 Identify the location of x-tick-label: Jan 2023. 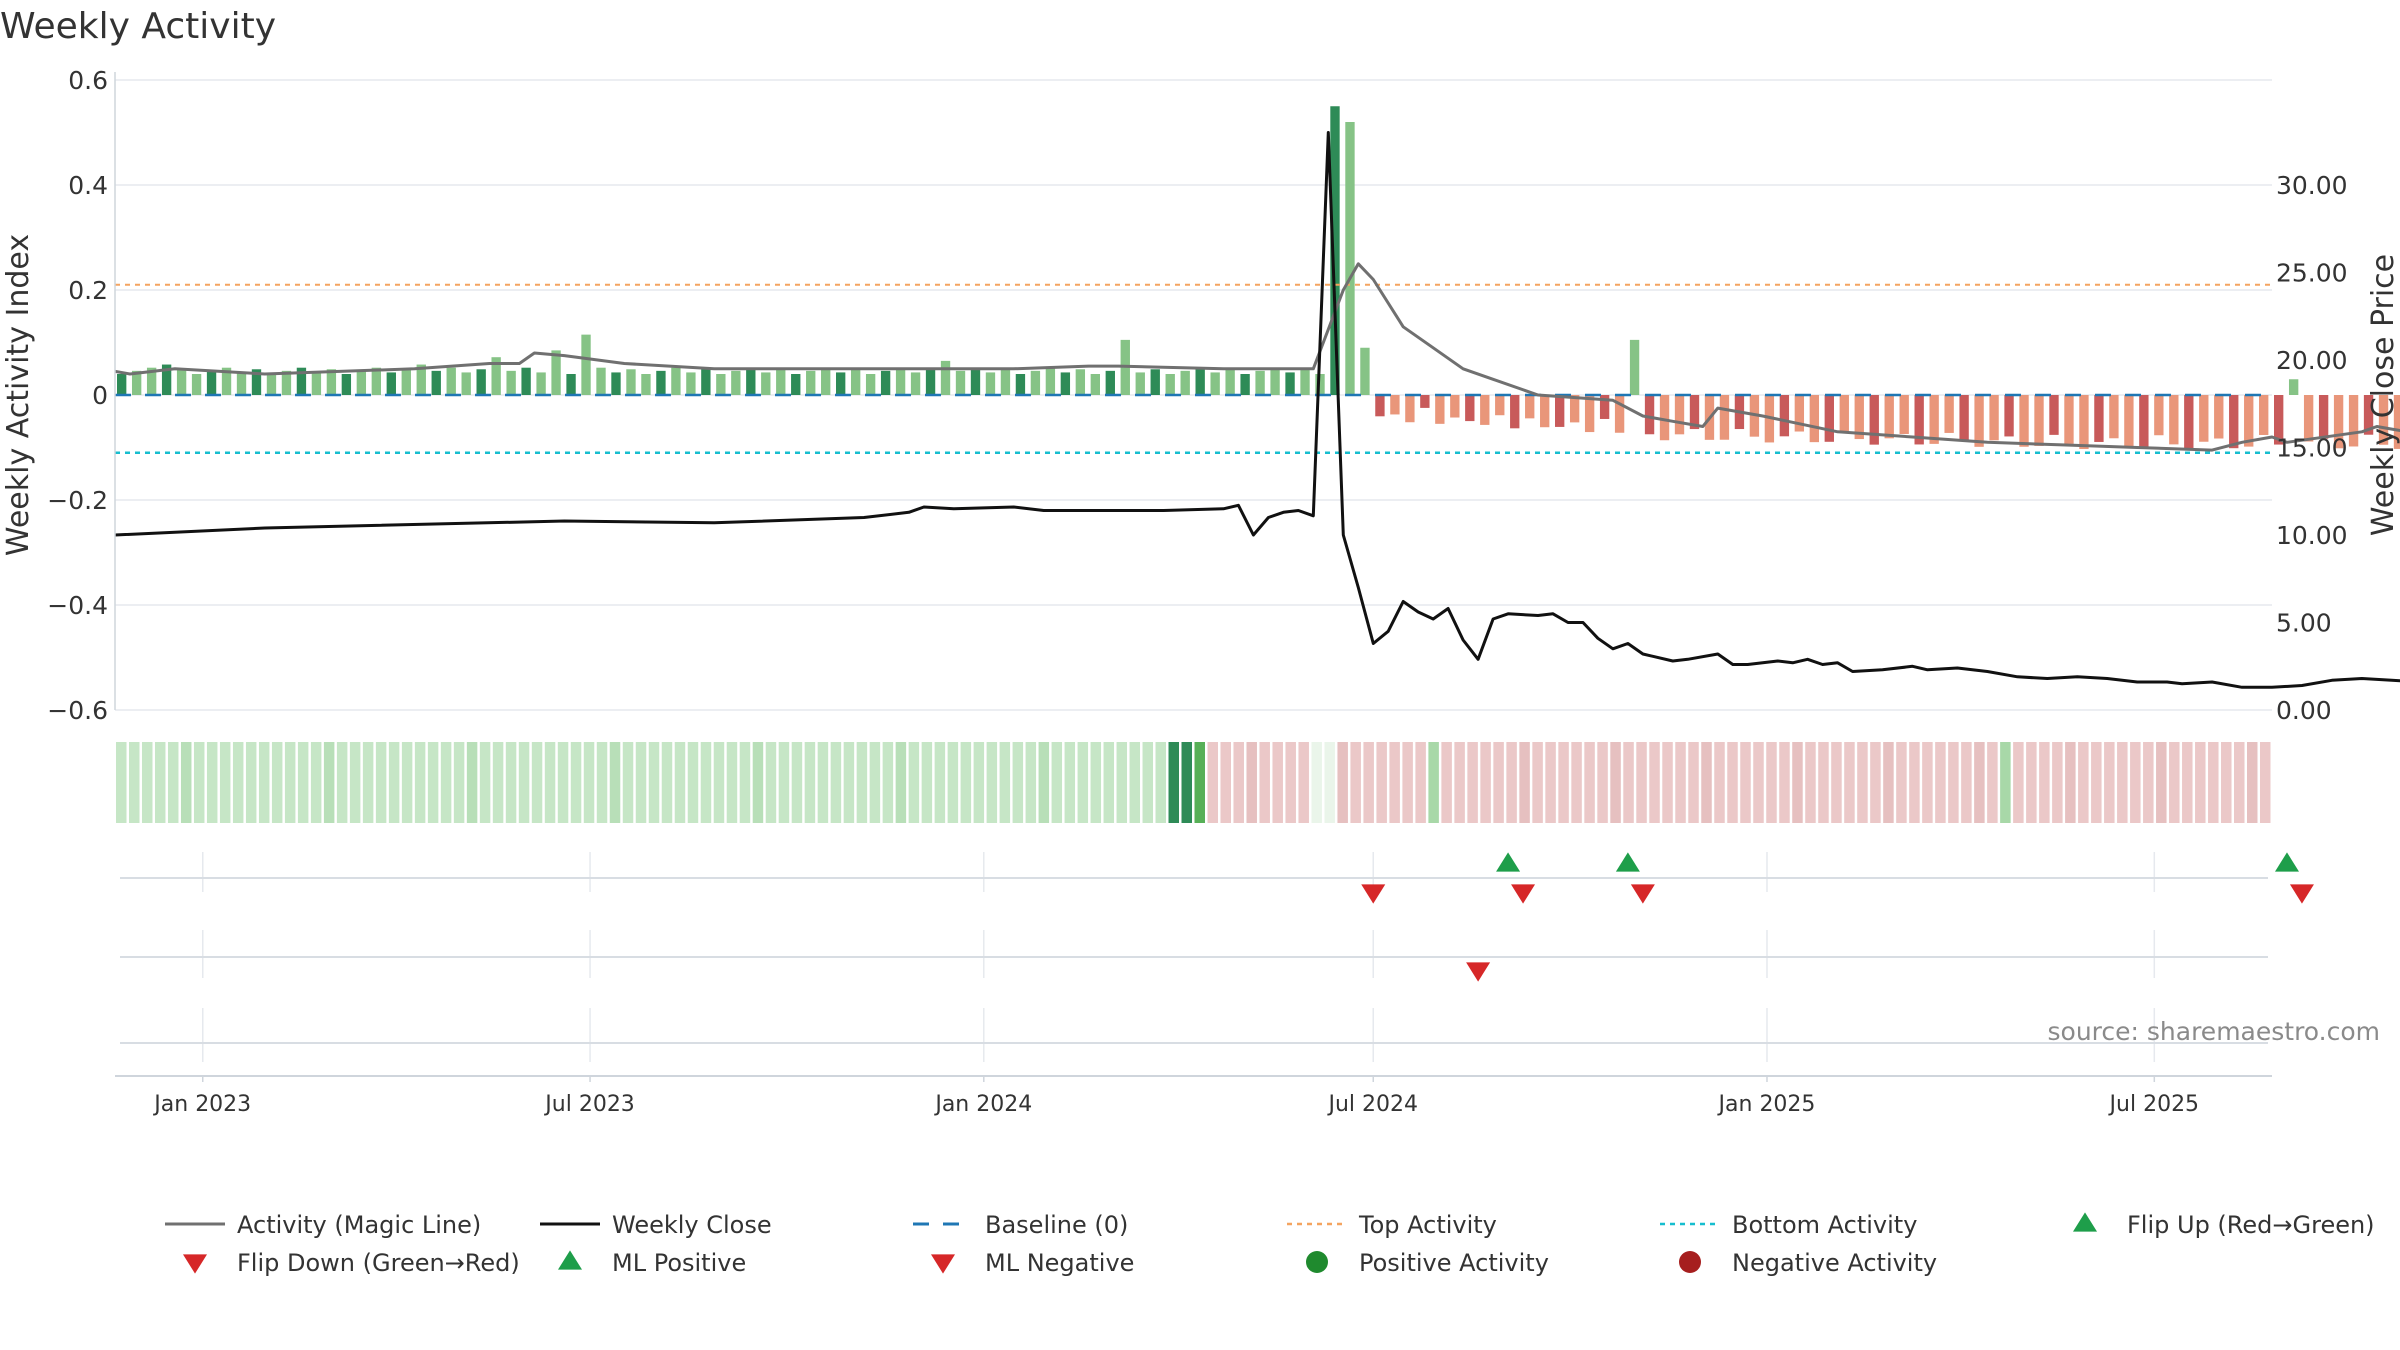
(201, 1104).